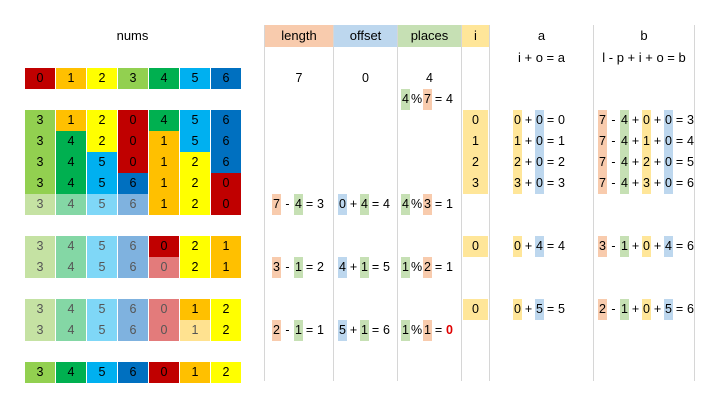 This screenshot has height=407, width=720. I want to click on initial-length: 7, so click(299, 78).